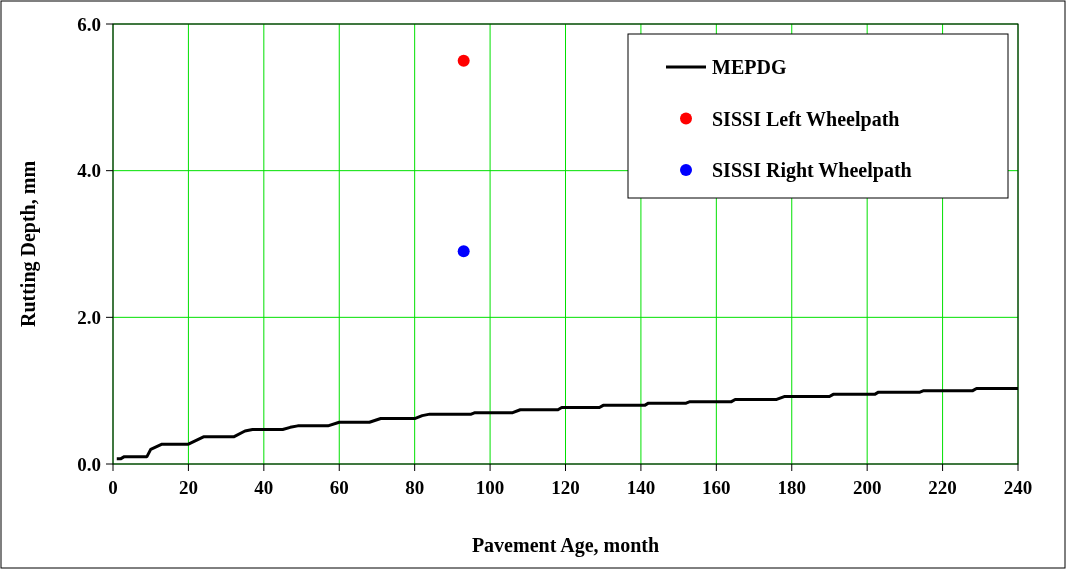  Describe the element at coordinates (415, 487) in the screenshot. I see `x-tick-label: 80` at that location.